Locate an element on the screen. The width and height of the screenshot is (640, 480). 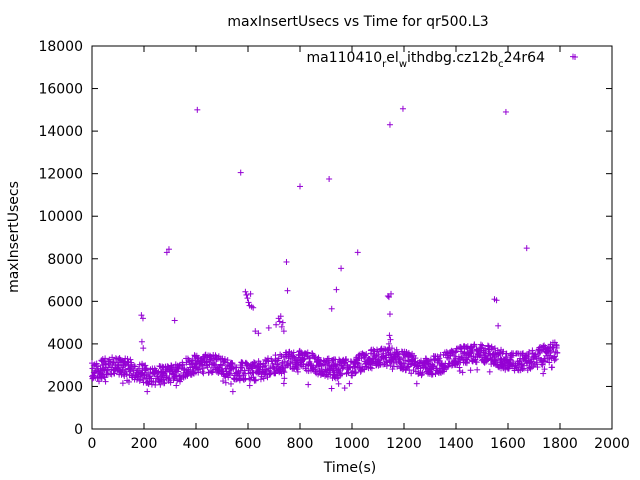
y-axis-label: maxInsertUsecs is located at coordinates (14, 237).